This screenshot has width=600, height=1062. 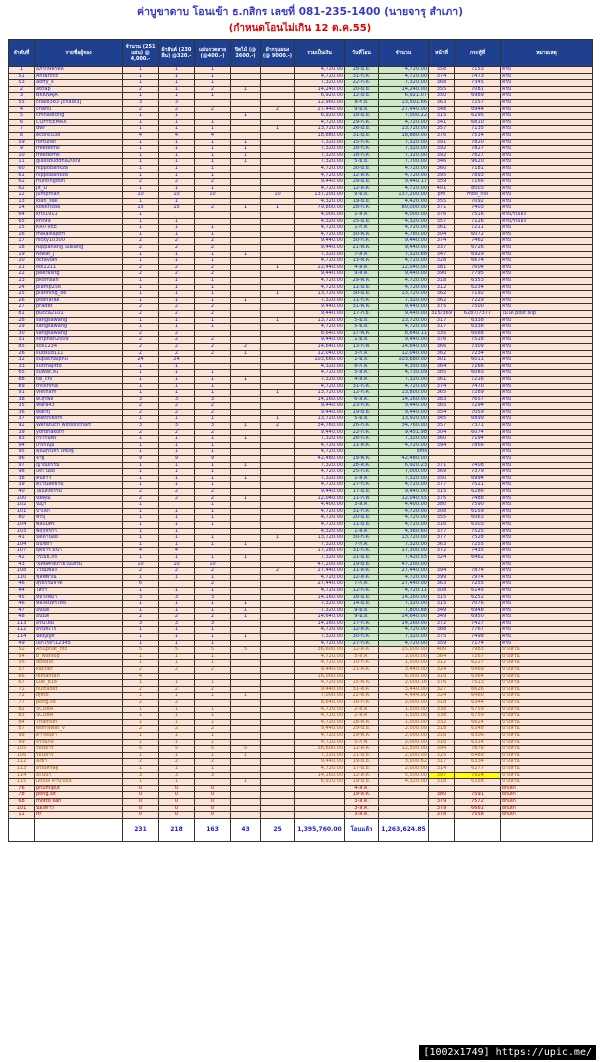 What do you see at coordinates (361, 89) in the screenshot?
I see `transfer-date: 20-มิ.ย.` at bounding box center [361, 89].